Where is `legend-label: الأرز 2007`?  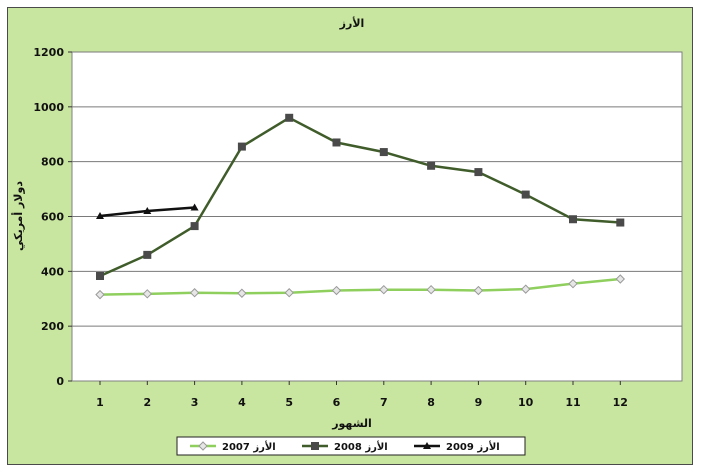 legend-label: الأرز 2007 is located at coordinates (249, 446).